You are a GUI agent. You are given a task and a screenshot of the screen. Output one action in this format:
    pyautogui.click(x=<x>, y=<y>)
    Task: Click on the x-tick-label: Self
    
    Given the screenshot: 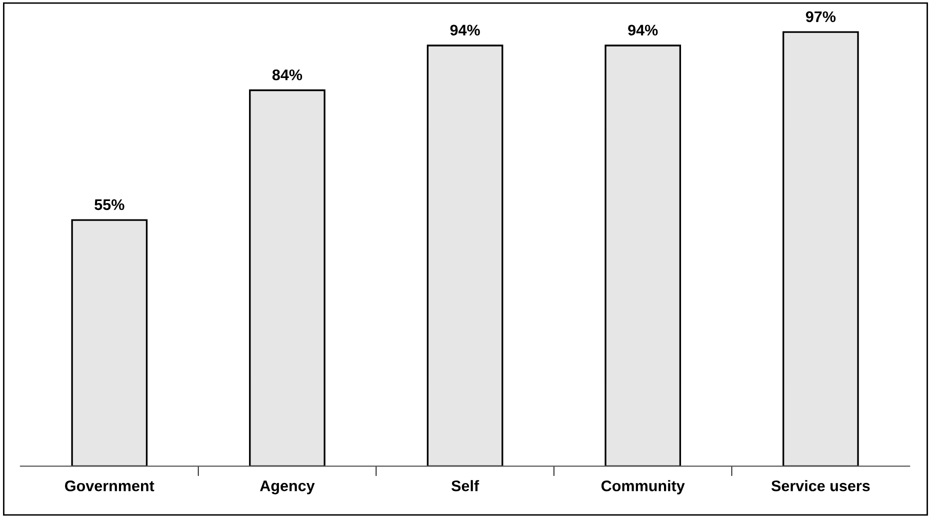 What is the action you would take?
    pyautogui.click(x=465, y=486)
    